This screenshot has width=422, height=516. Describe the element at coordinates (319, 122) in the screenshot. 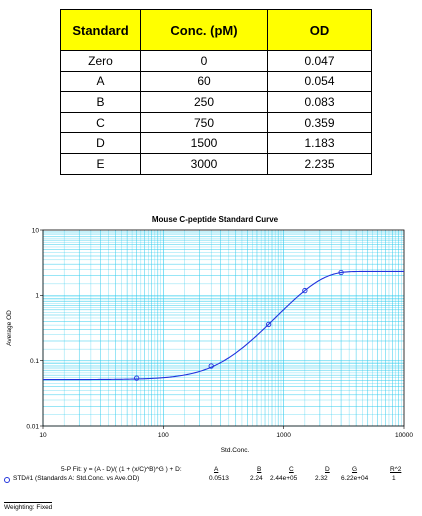

I see `cell-od: 0.359` at that location.